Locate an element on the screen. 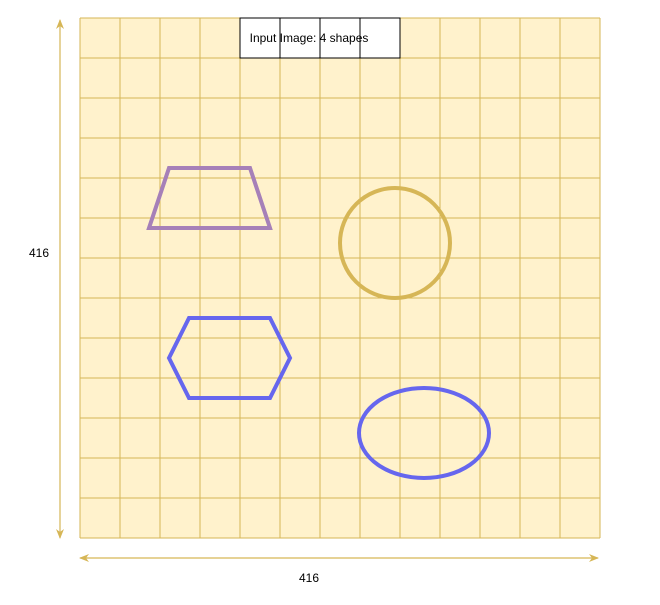  trapezoid-shape is located at coordinates (209, 198).